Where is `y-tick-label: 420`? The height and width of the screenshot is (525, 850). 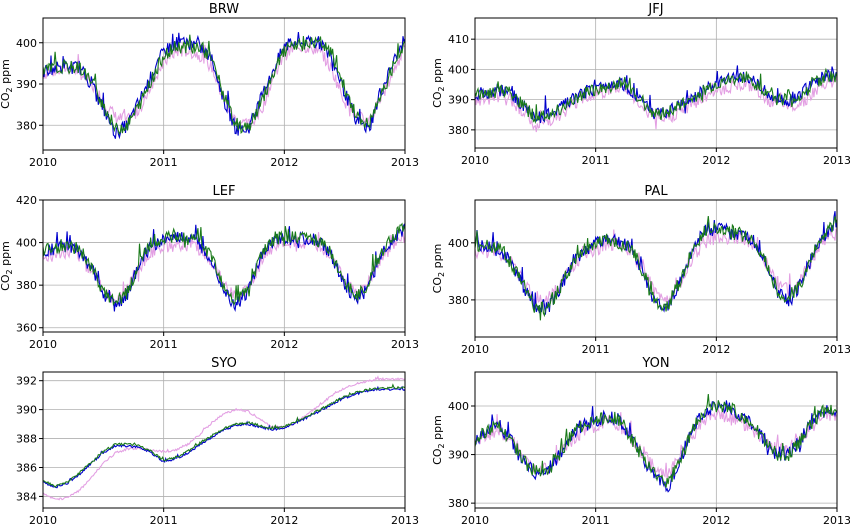
y-tick-label: 420 is located at coordinates (26, 200).